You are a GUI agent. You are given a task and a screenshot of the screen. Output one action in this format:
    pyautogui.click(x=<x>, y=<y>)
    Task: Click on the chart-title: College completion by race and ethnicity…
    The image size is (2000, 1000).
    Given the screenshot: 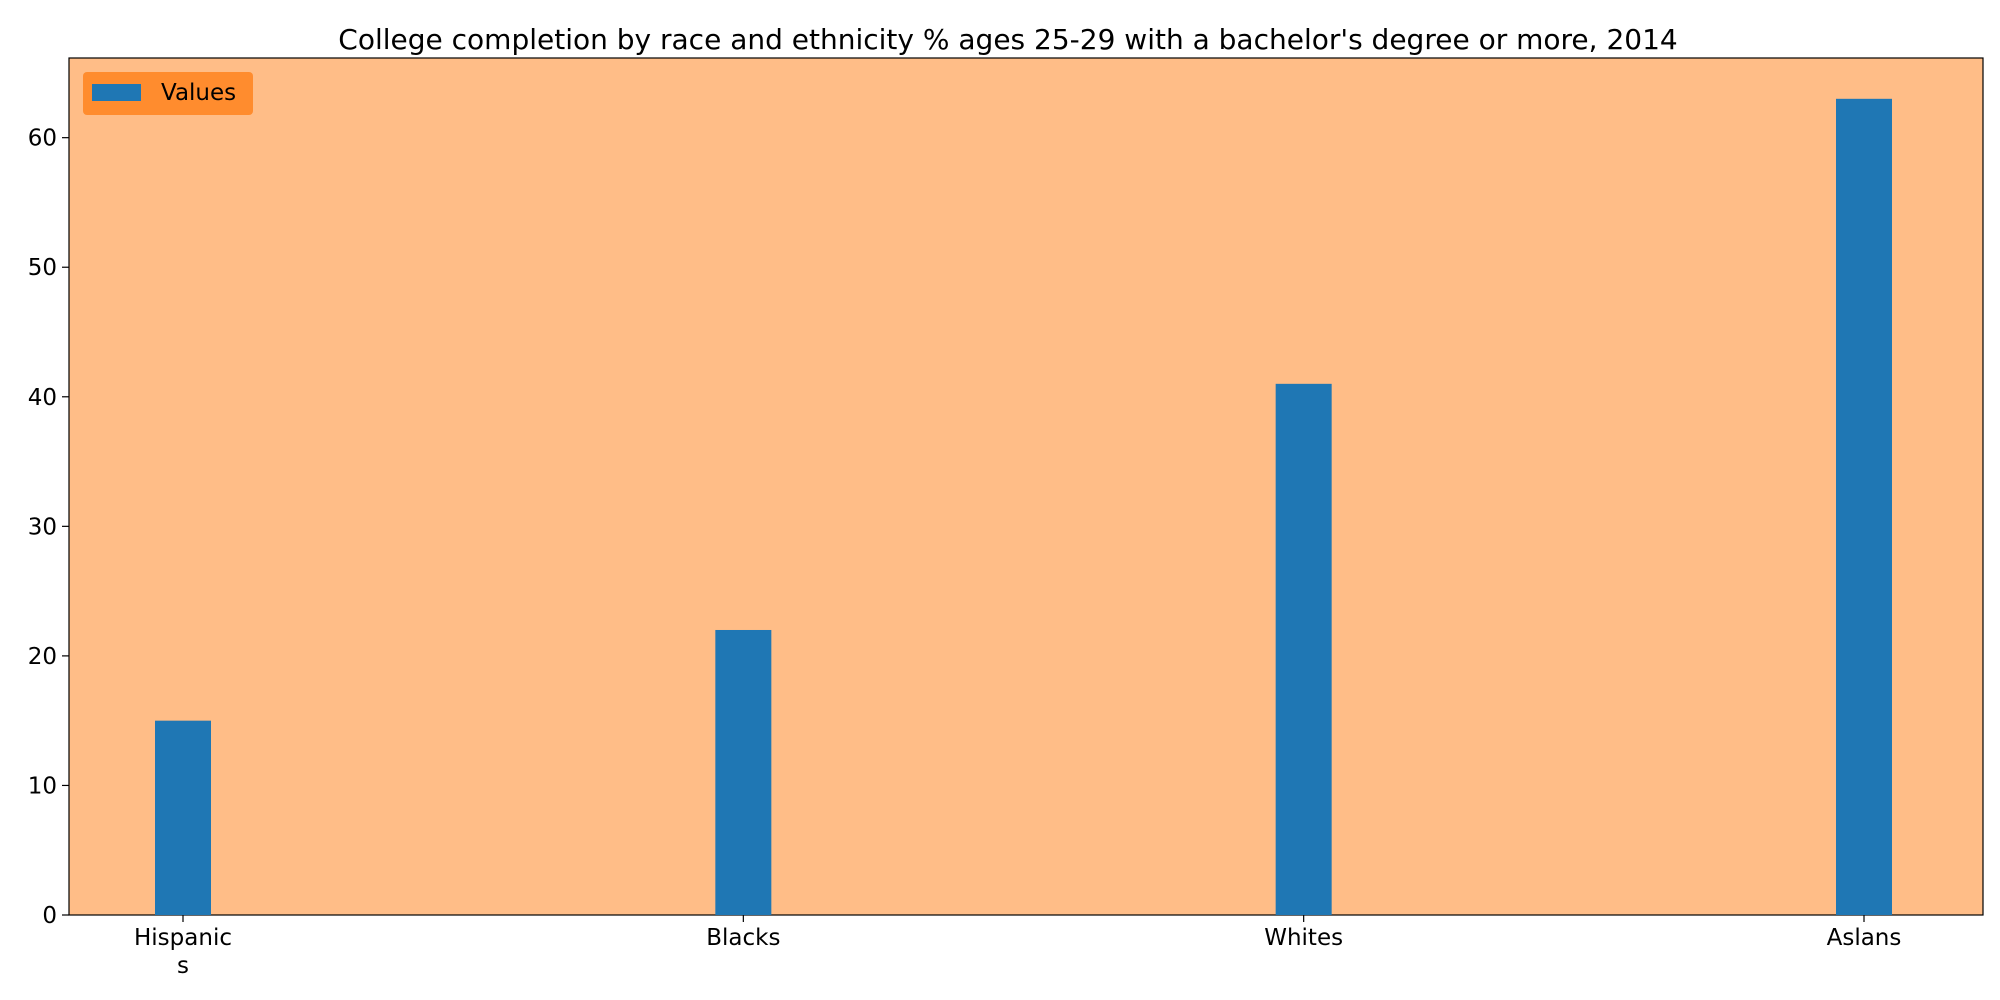 What is the action you would take?
    pyautogui.click(x=1007, y=39)
    